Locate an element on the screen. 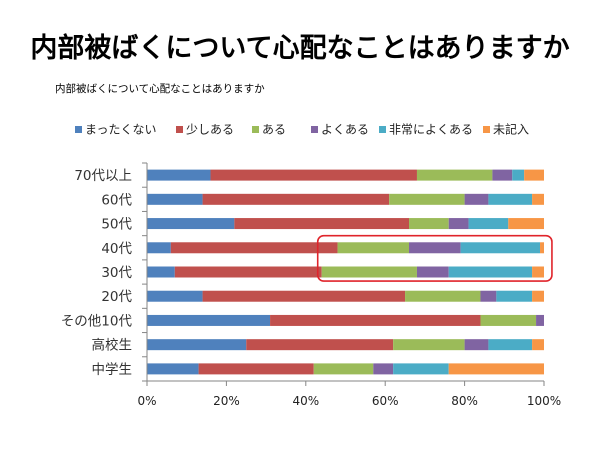 Image resolution: width=600 pixels, height=450 pixels. annotation-group is located at coordinates (434, 258).